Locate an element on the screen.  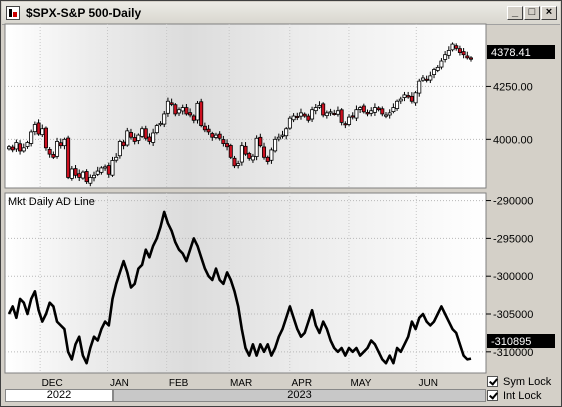
maximize-button: □ is located at coordinates (532, 13).